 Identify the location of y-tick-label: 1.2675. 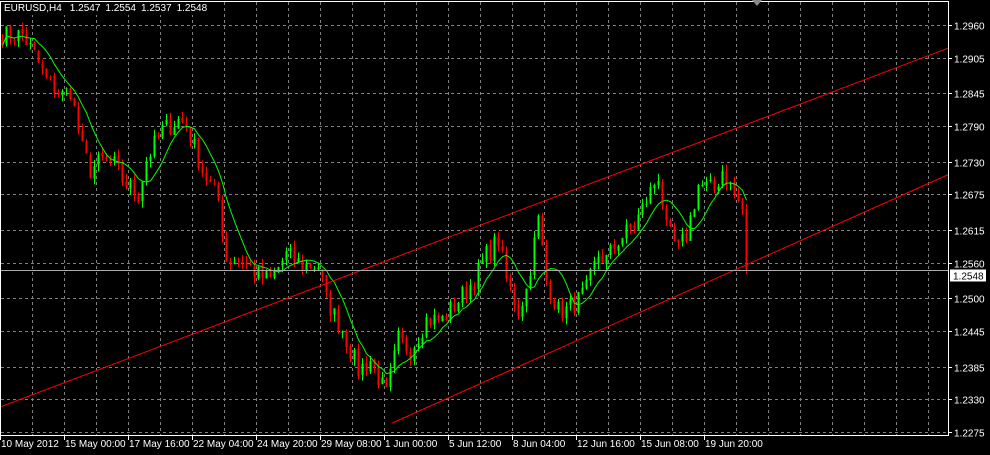
(969, 196).